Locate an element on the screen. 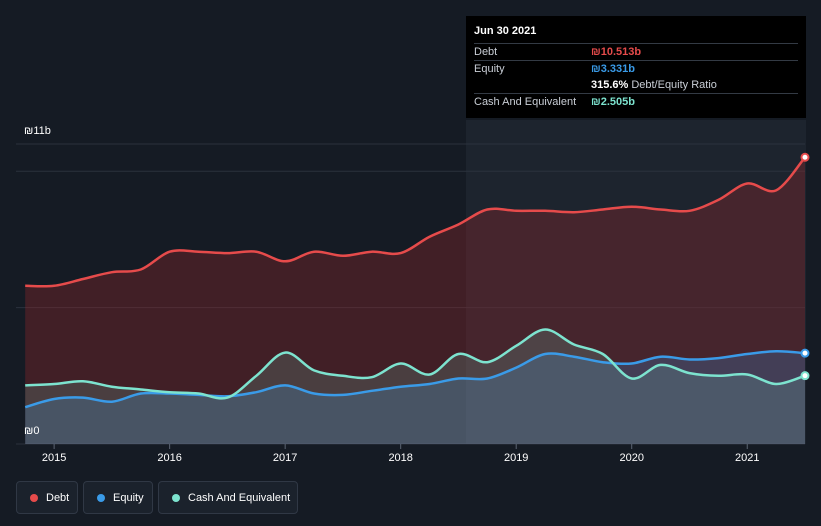 Image resolution: width=821 pixels, height=526 pixels. legend-dot-equity is located at coordinates (101, 497).